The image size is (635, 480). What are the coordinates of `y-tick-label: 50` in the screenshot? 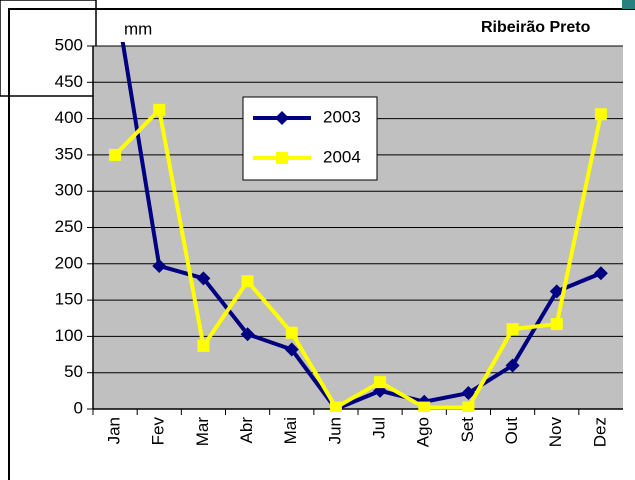 It's located at (73, 371).